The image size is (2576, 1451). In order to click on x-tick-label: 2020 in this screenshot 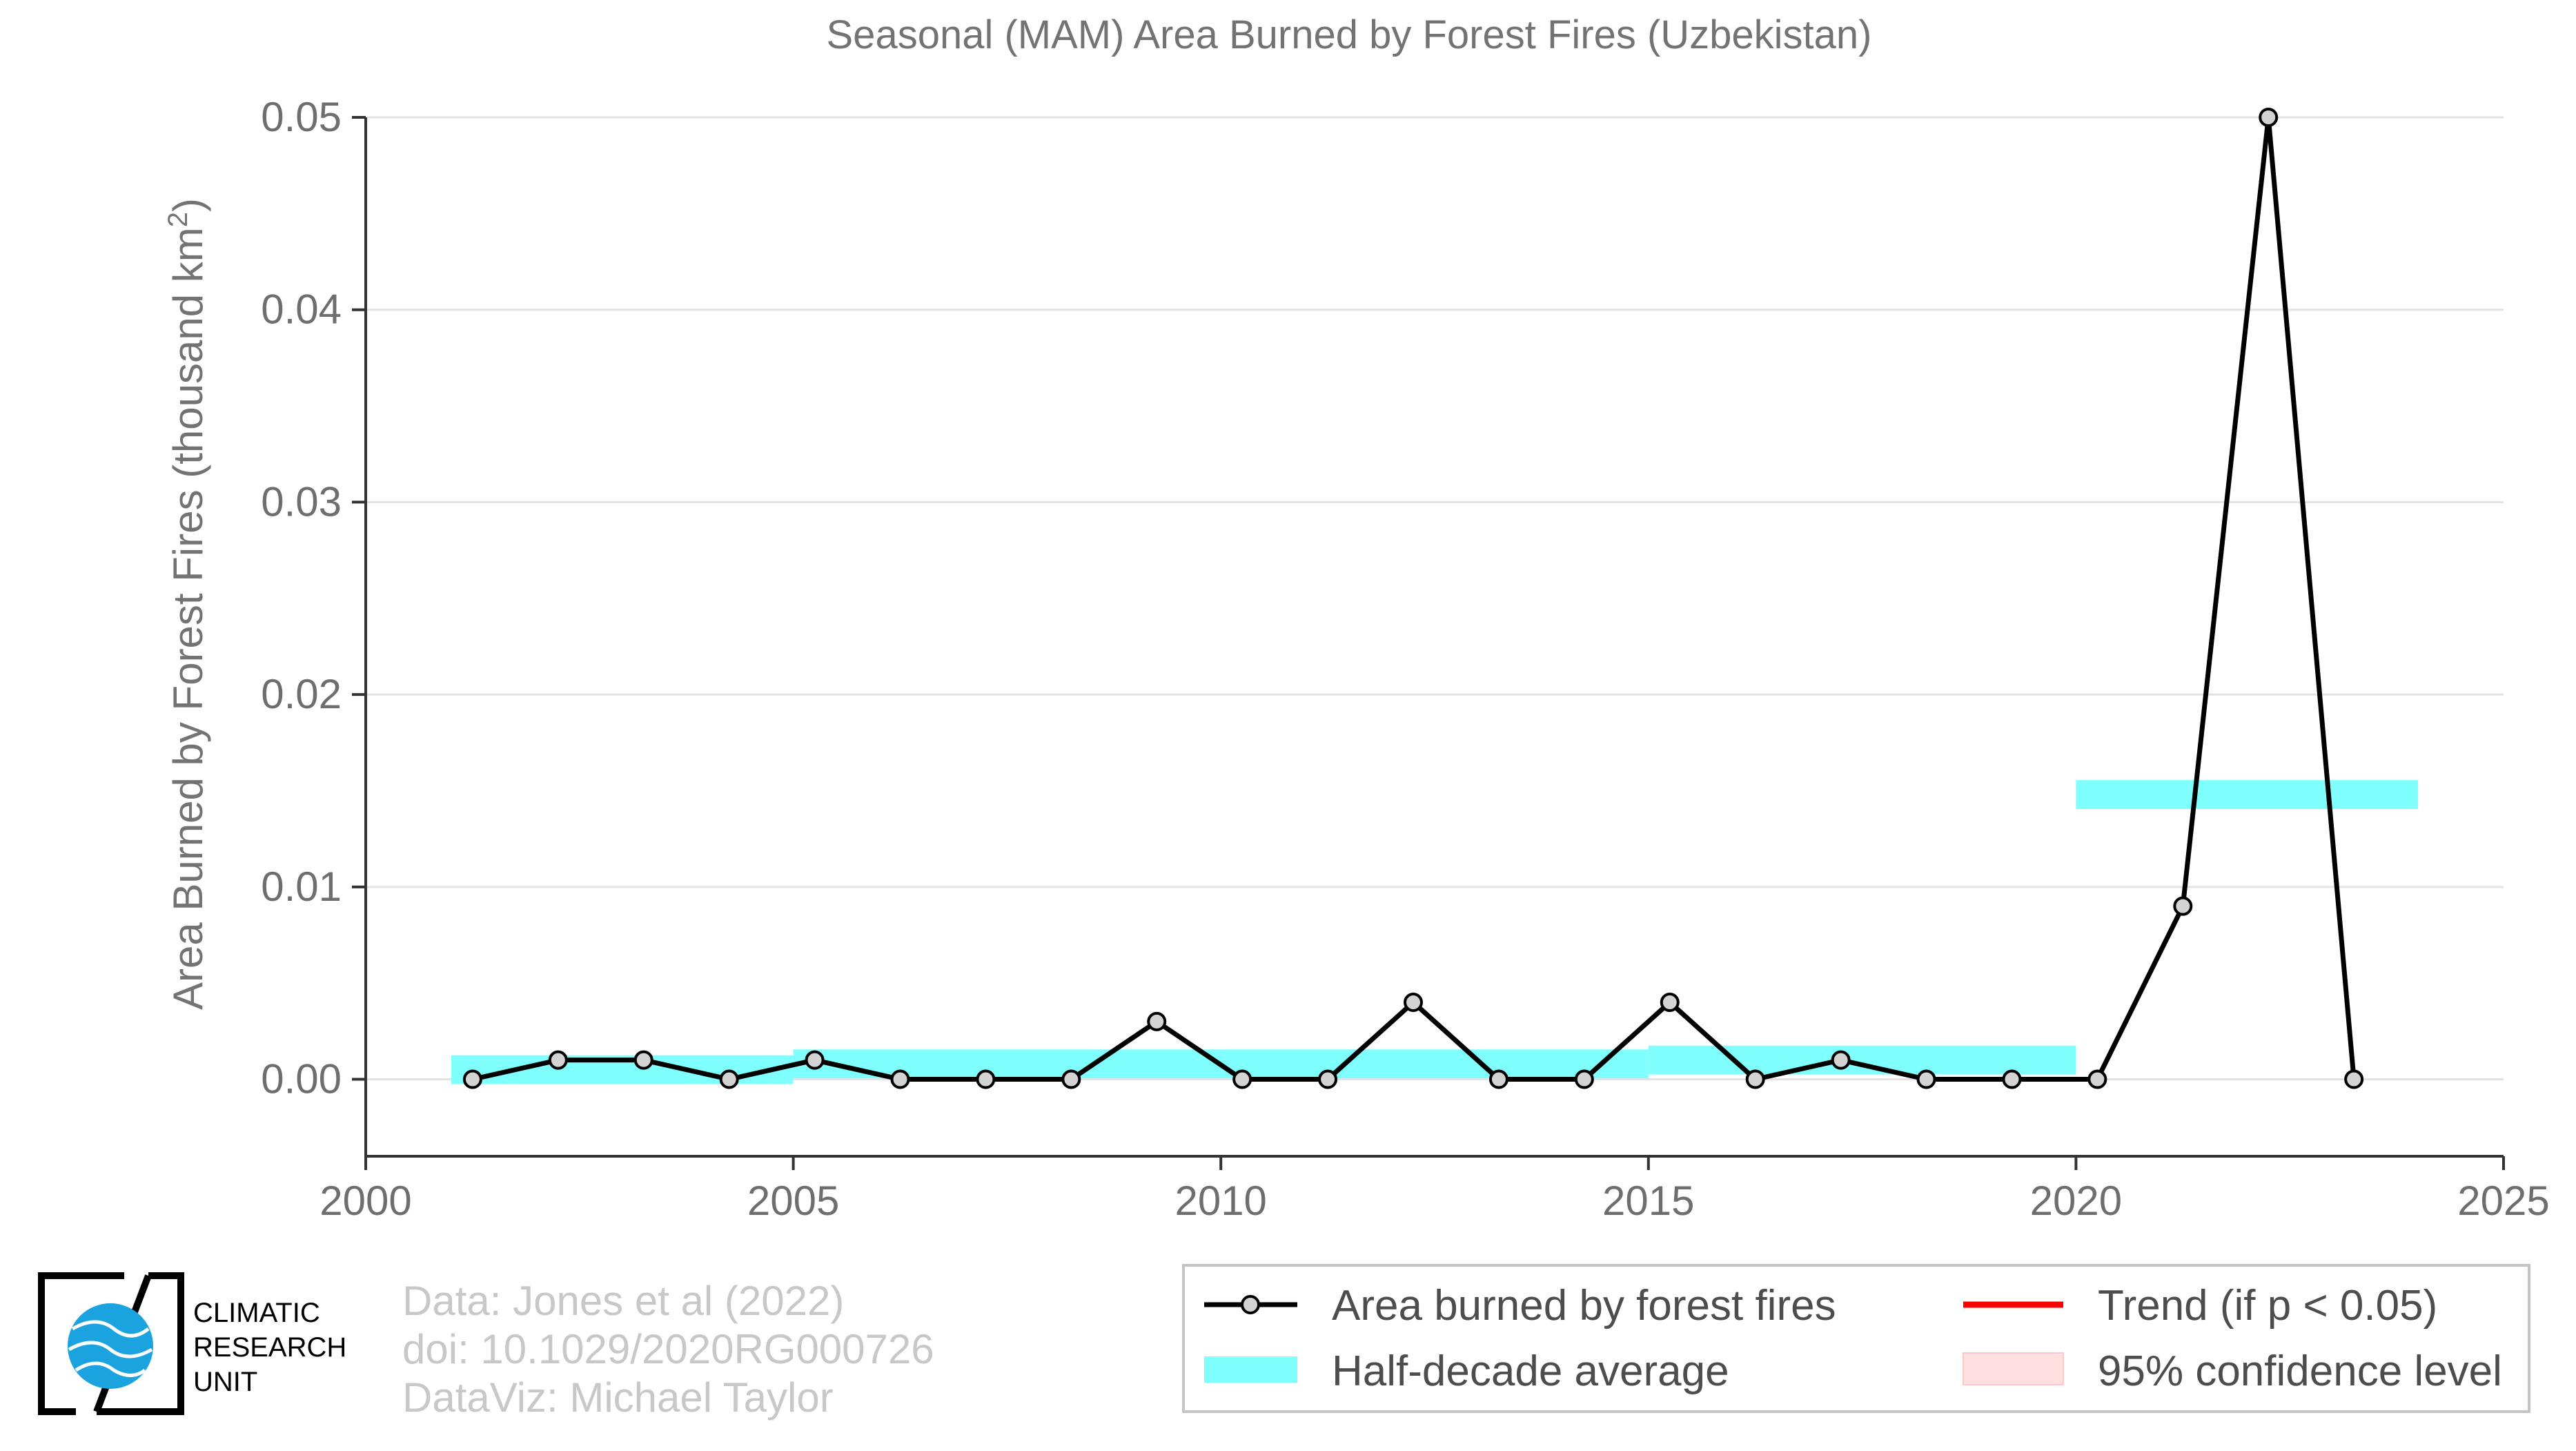, I will do `click(2076, 1201)`.